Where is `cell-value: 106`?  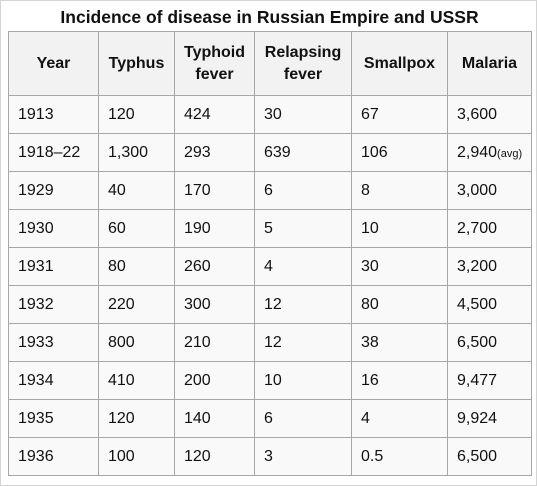
cell-value: 106 is located at coordinates (374, 152).